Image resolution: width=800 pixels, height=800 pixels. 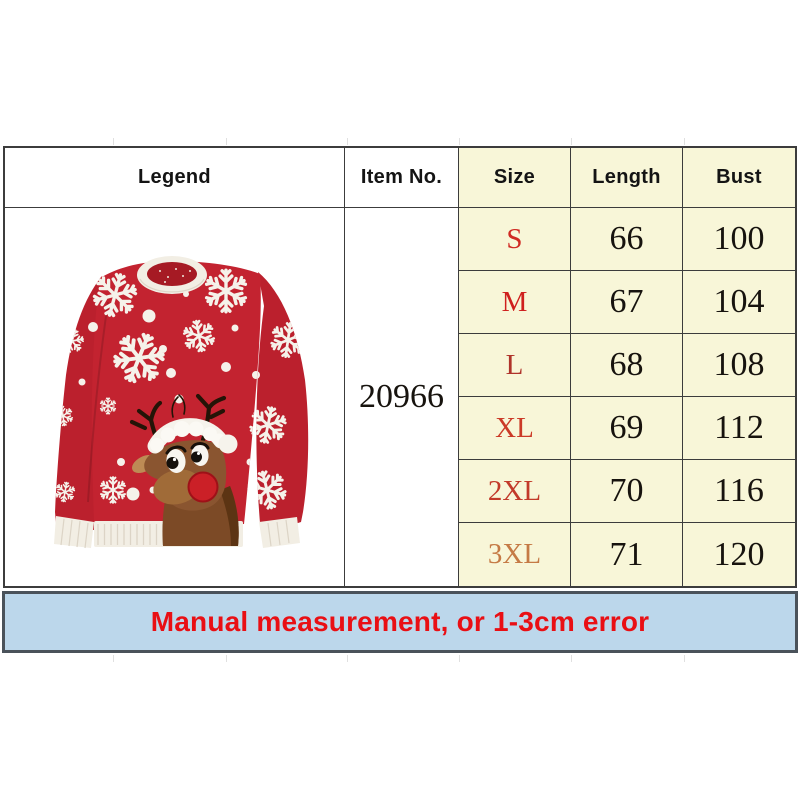 What do you see at coordinates (627, 178) in the screenshot?
I see `length-column-header: Length` at bounding box center [627, 178].